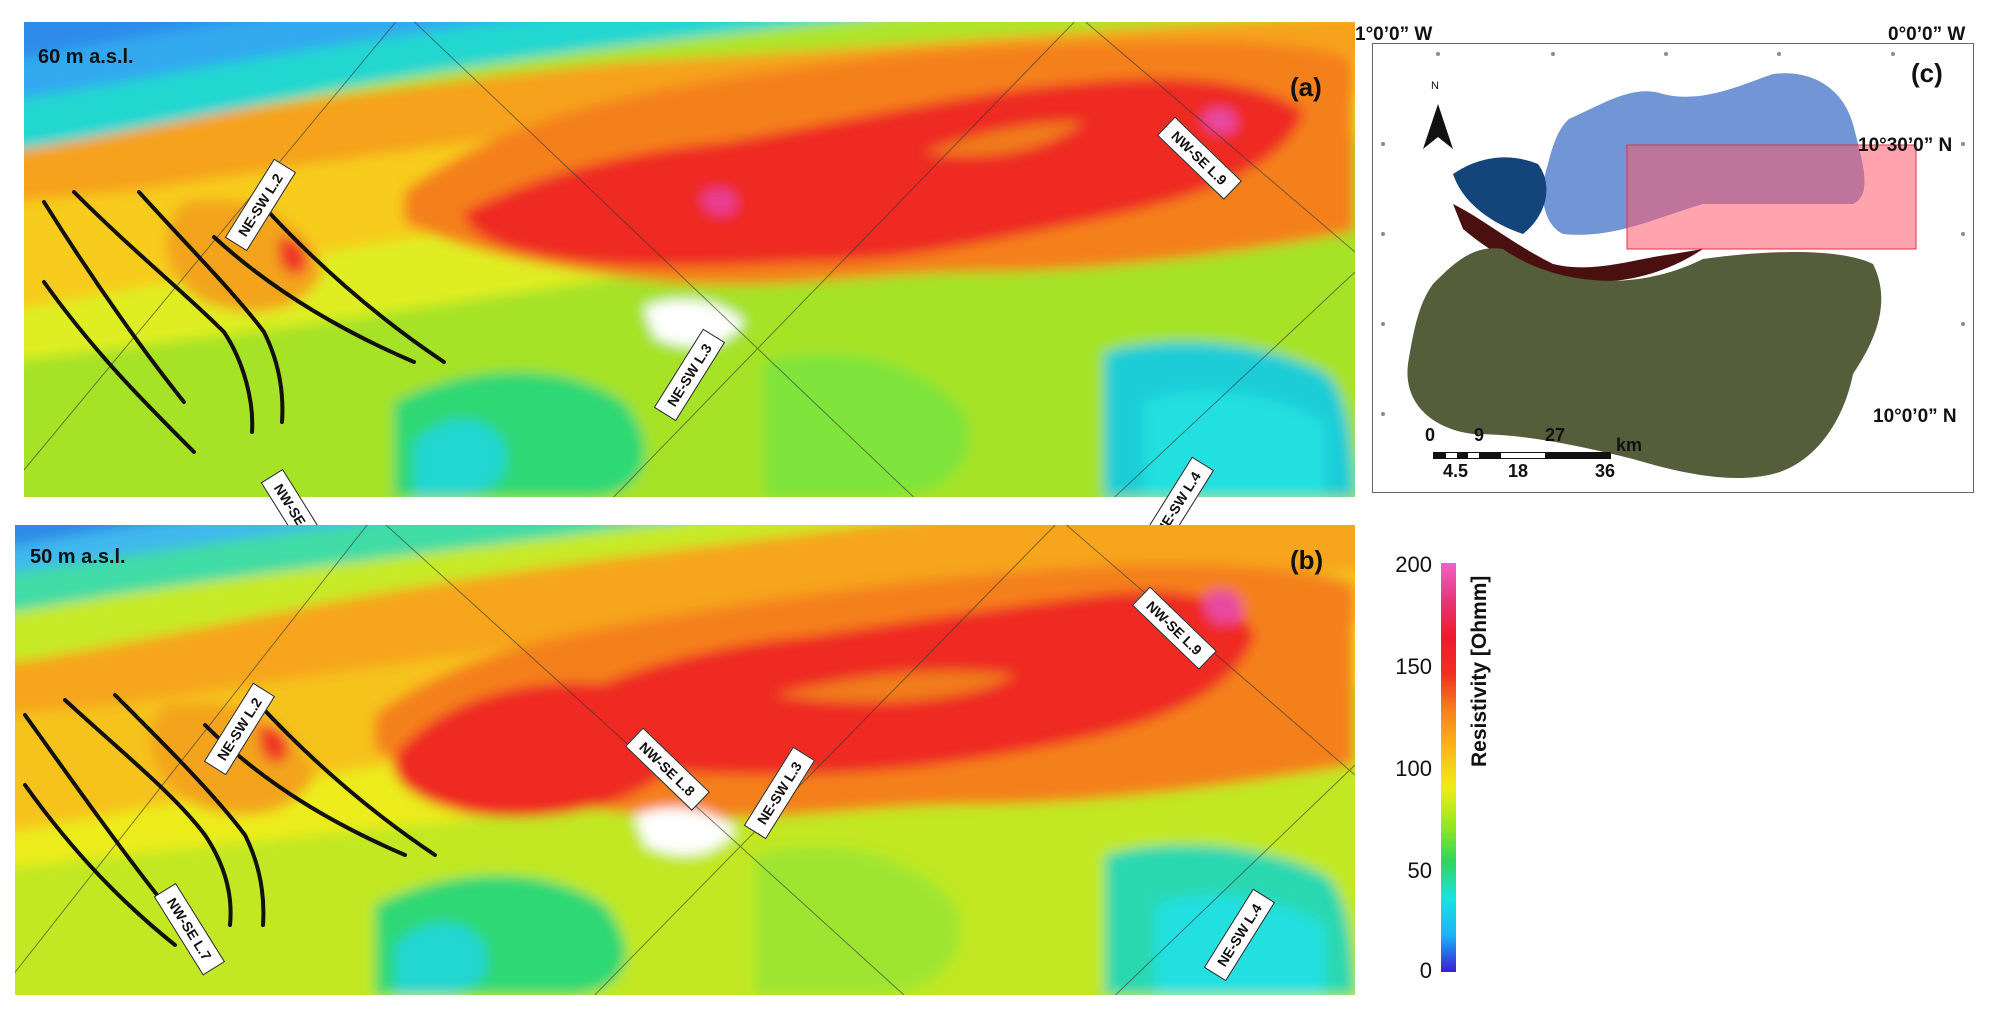 The width and height of the screenshot is (1998, 1026). Describe the element at coordinates (1413, 564) in the screenshot. I see `colorbar-tick: 200` at that location.